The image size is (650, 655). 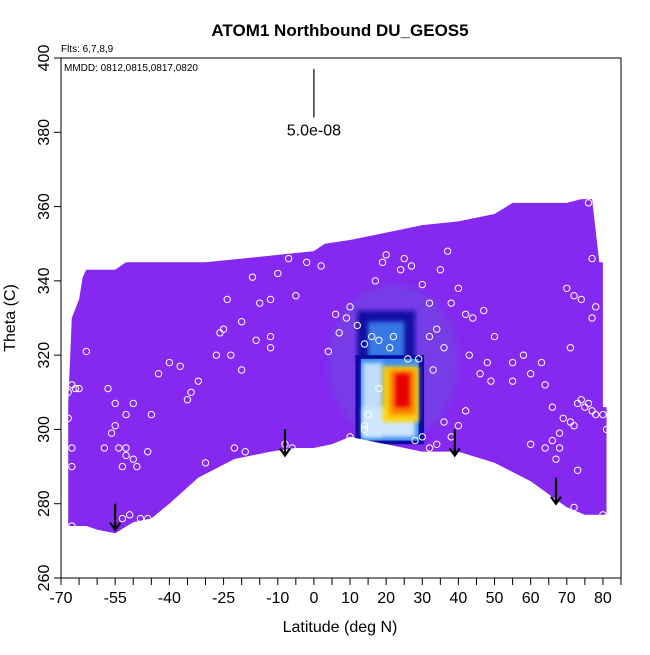 What do you see at coordinates (169, 598) in the screenshot?
I see `x-tick-label: -40` at bounding box center [169, 598].